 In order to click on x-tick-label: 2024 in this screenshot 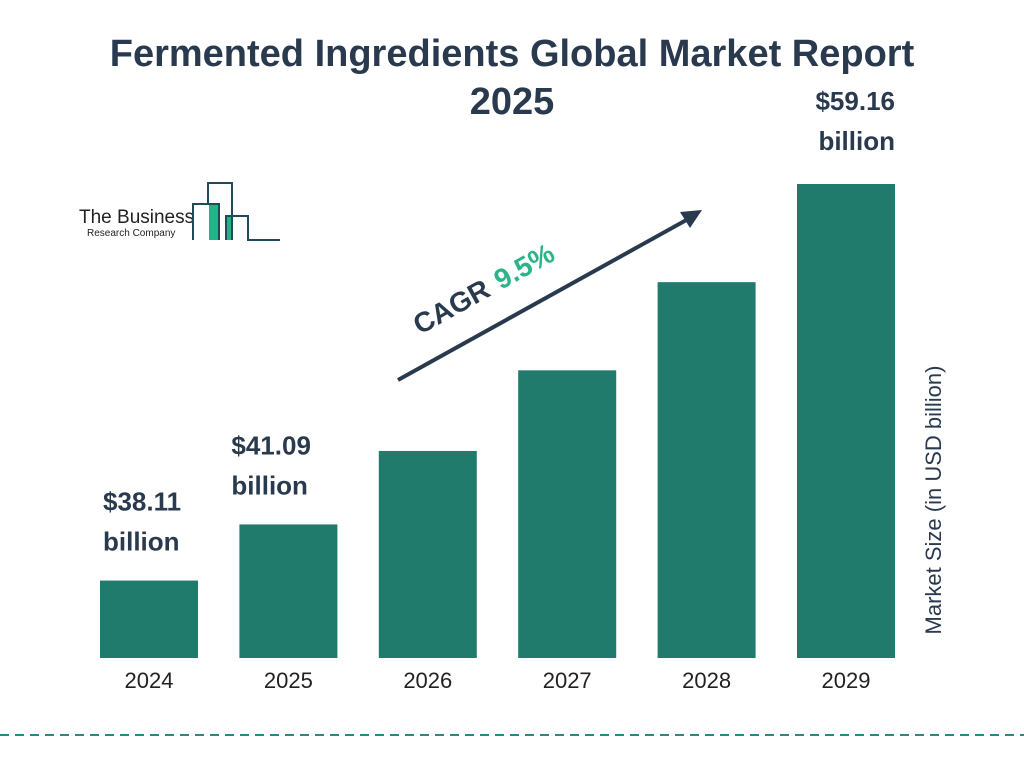, I will do `click(149, 680)`.